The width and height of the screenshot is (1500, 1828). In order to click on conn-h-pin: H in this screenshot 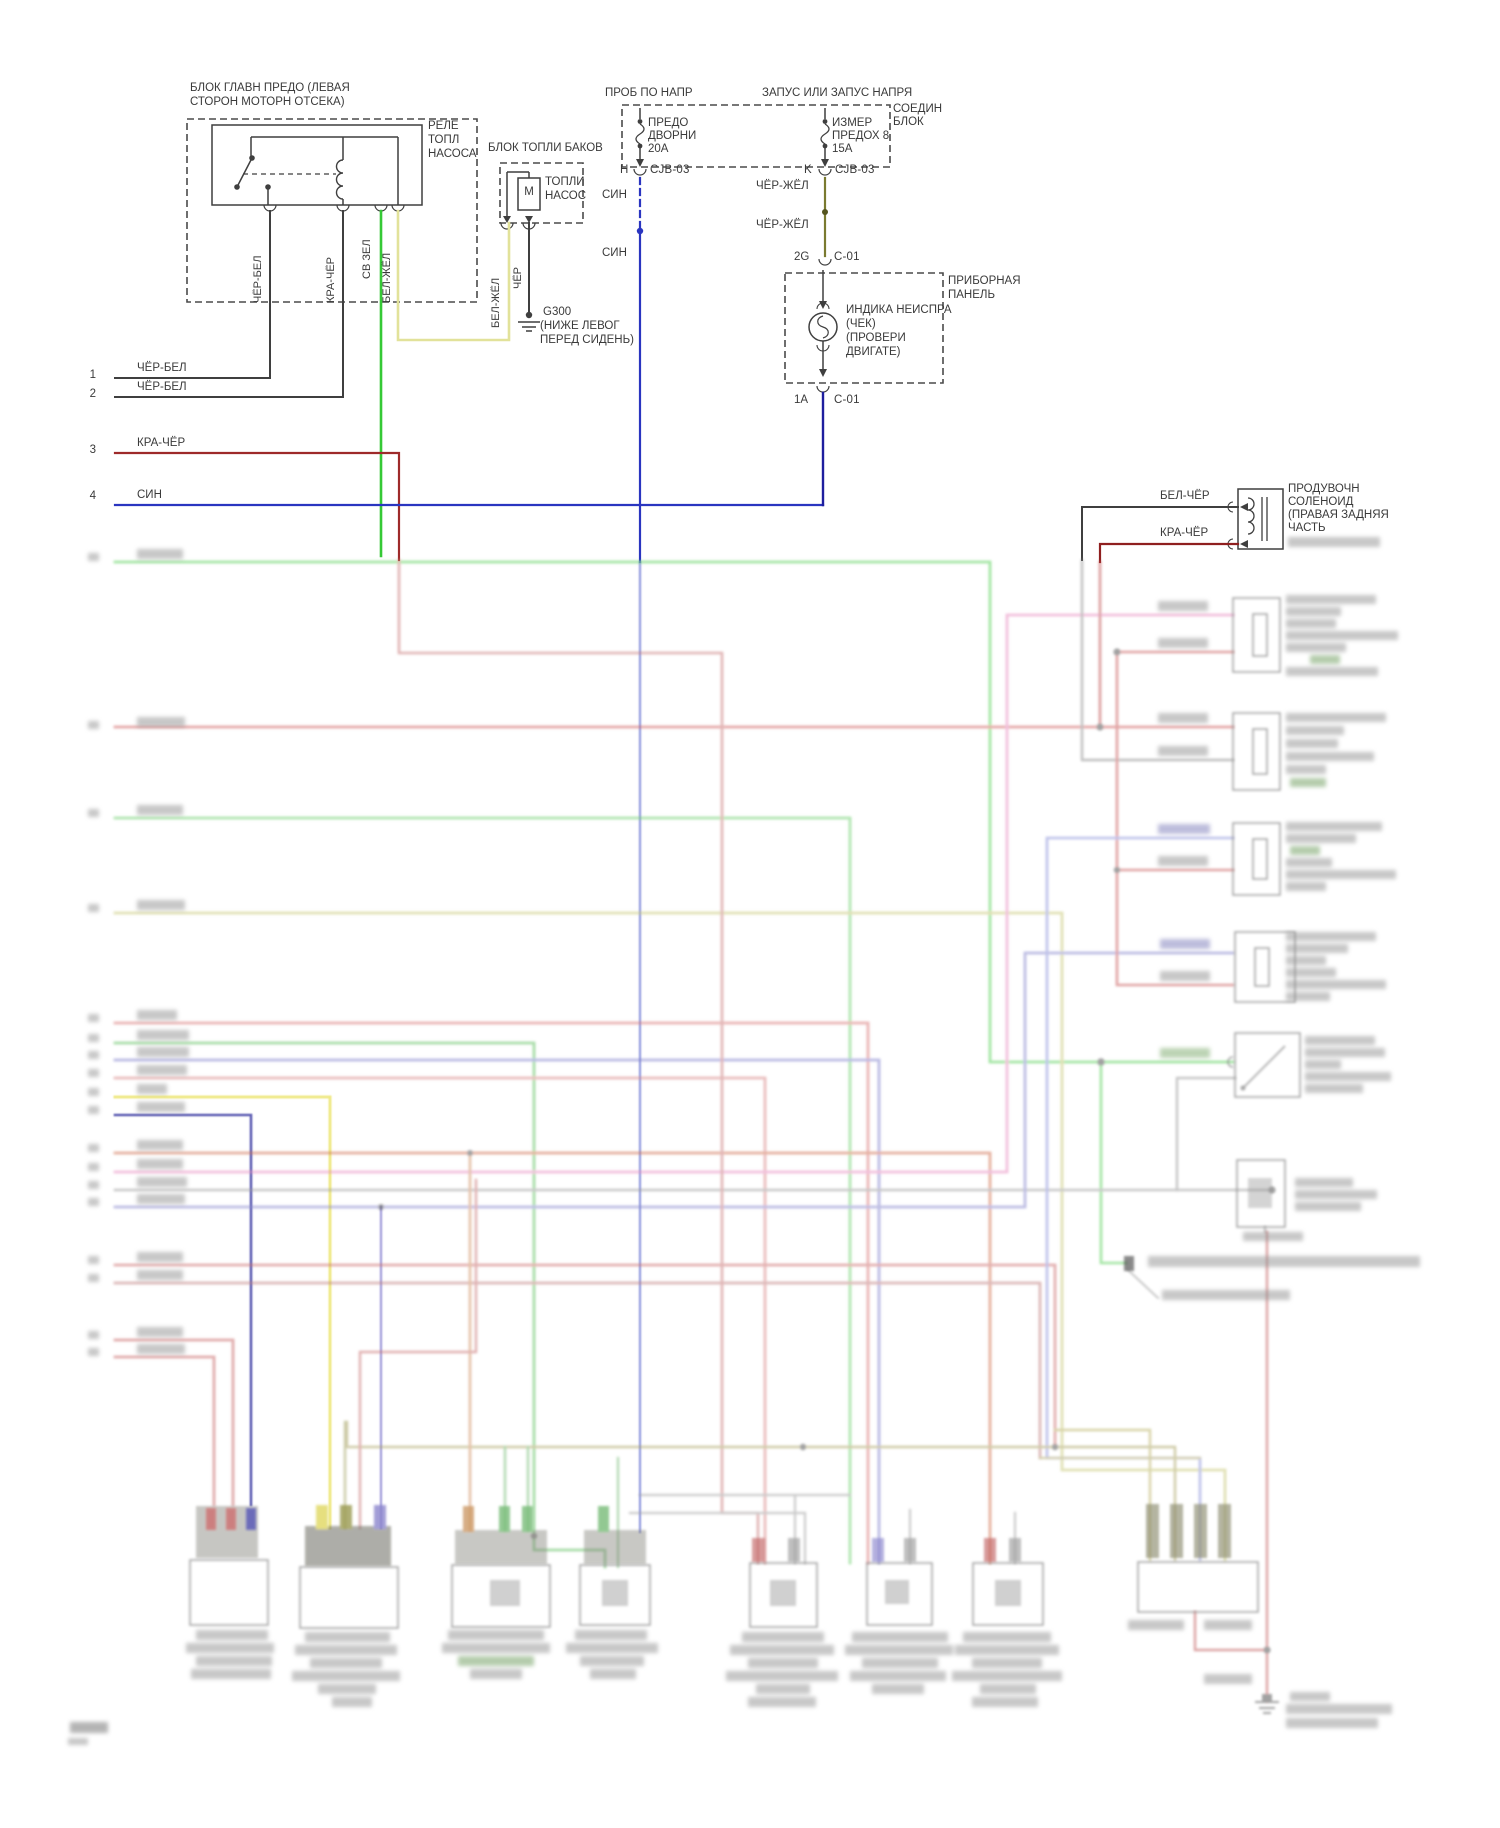, I will do `click(624, 170)`.